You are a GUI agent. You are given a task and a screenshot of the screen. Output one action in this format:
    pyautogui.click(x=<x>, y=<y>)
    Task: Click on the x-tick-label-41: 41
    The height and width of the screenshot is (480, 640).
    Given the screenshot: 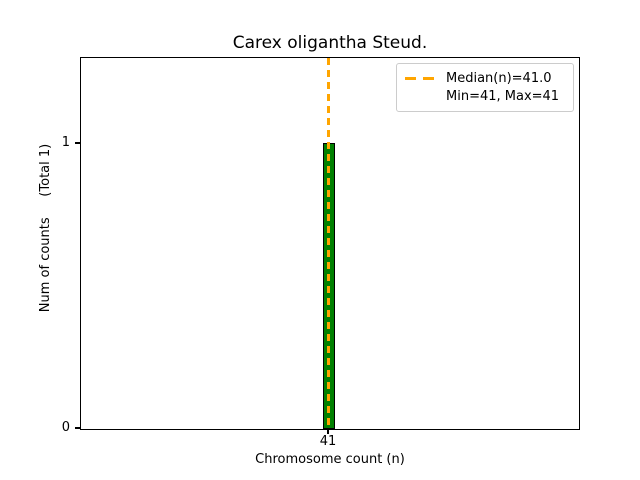 What is the action you would take?
    pyautogui.click(x=328, y=441)
    